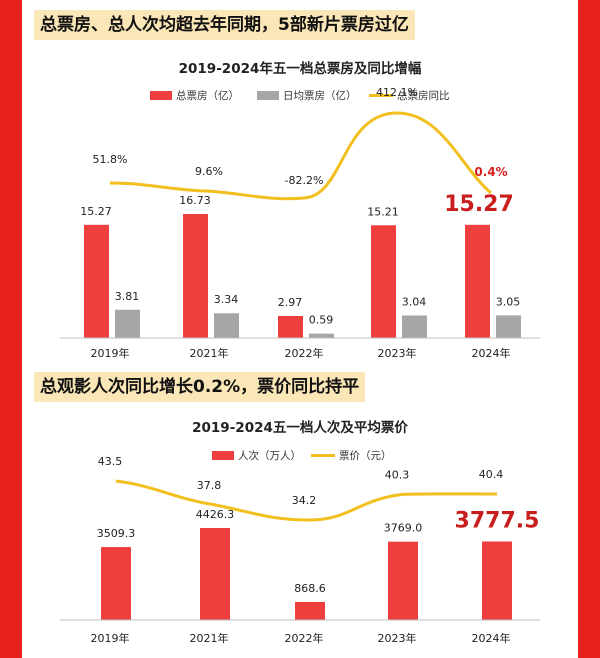 The width and height of the screenshot is (600, 658). I want to click on chart1-daily-label: 3.04, so click(414, 301).